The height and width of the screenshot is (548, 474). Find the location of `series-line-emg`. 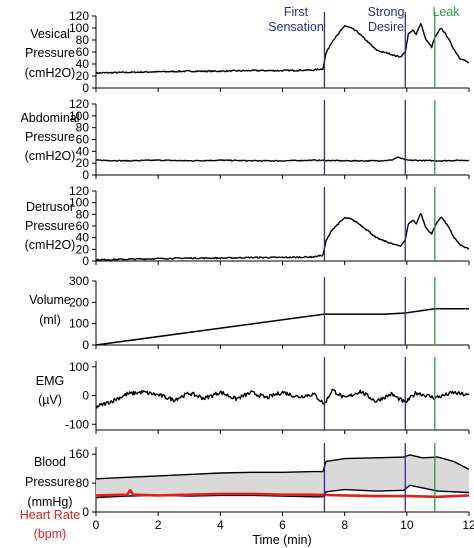

series-line-emg is located at coordinates (282, 398).